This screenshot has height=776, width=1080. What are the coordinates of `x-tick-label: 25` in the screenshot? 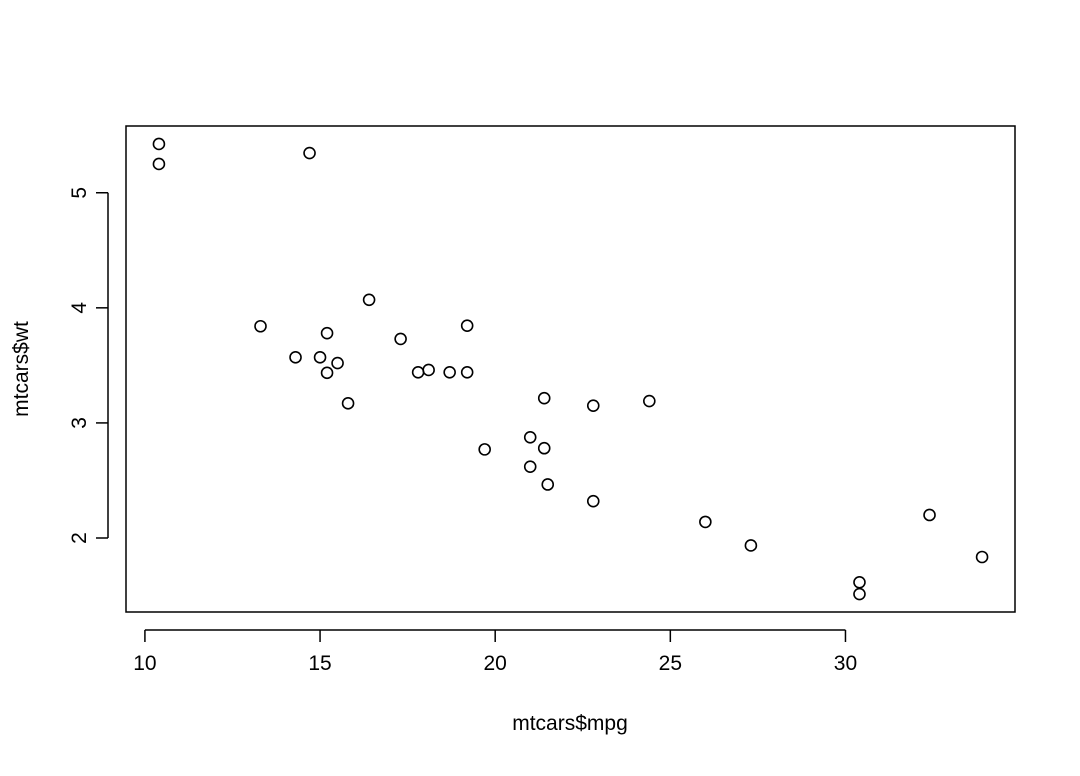 It's located at (670, 663).